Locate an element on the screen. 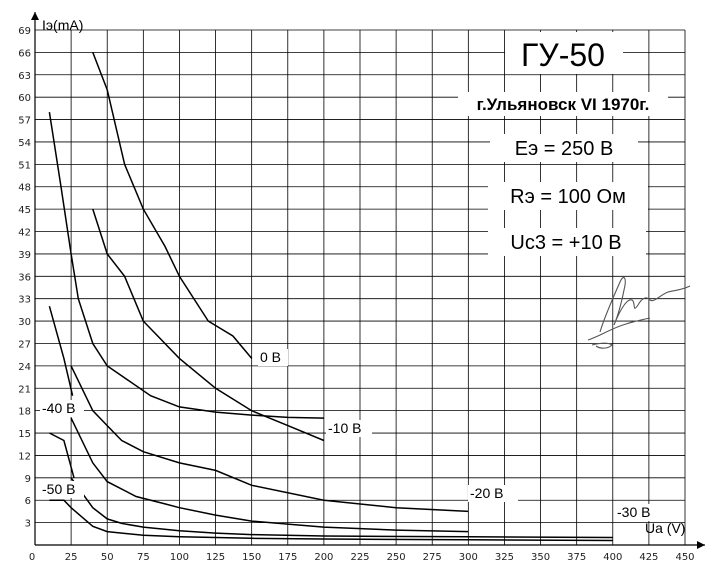  y-tick-label: 12 is located at coordinates (24, 456).